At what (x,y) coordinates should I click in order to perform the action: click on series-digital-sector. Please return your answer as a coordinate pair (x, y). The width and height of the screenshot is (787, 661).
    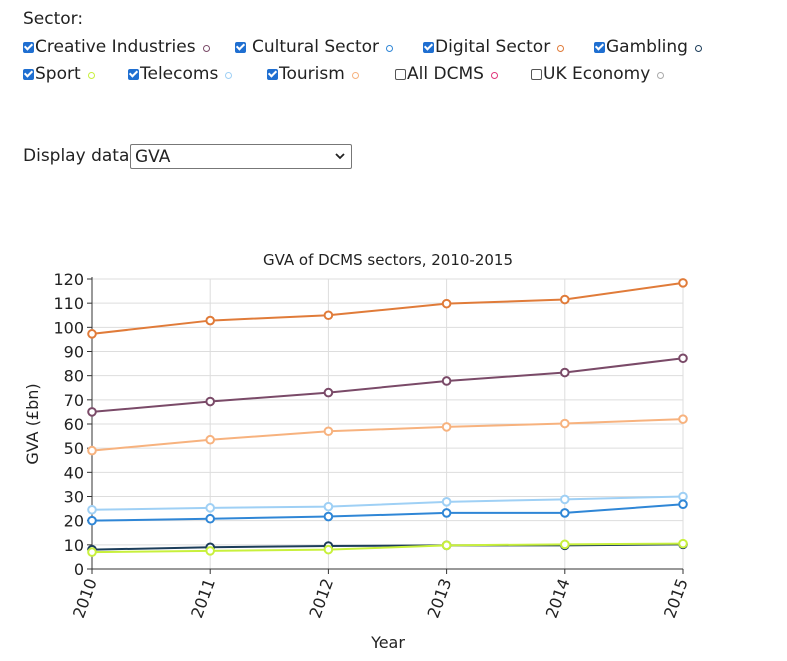
    Looking at the image, I should click on (387, 308).